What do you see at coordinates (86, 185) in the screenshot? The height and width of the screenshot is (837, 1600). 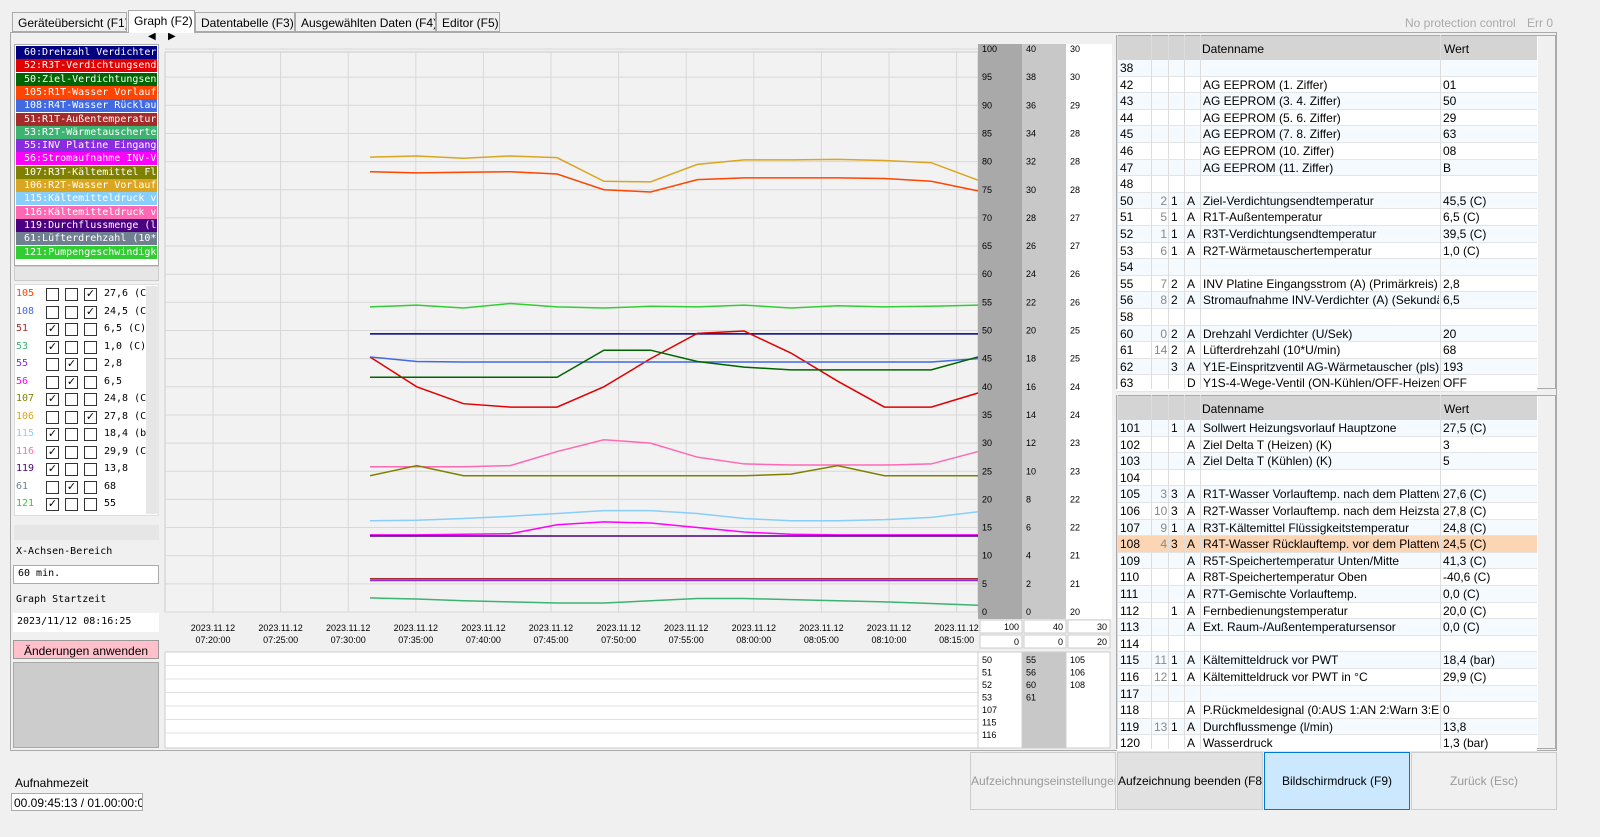 I see `legend-item: 106:R2T-Wasser Vorlauft` at bounding box center [86, 185].